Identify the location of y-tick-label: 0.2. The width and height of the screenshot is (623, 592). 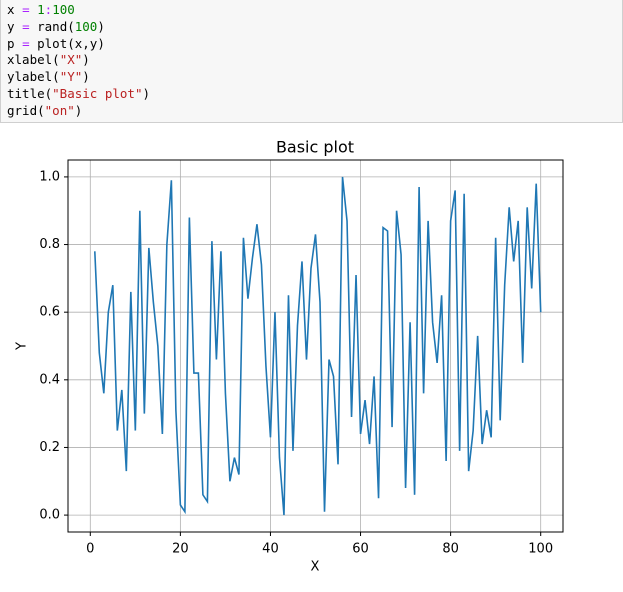
(49, 447).